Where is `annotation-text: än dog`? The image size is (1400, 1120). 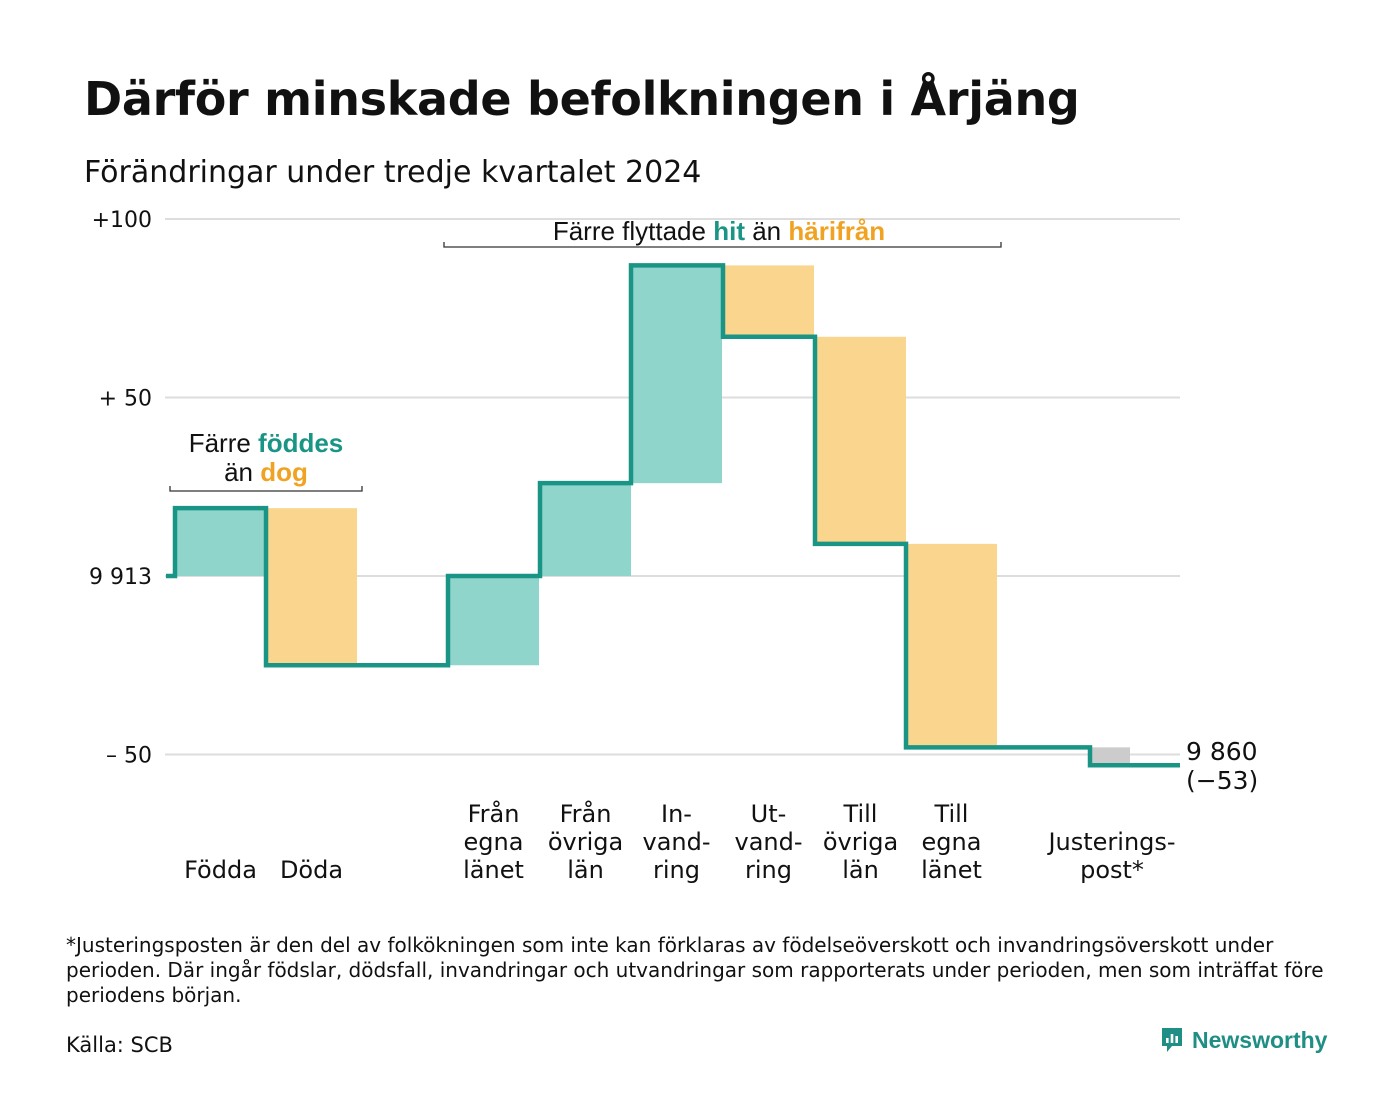 annotation-text: än dog is located at coordinates (266, 472).